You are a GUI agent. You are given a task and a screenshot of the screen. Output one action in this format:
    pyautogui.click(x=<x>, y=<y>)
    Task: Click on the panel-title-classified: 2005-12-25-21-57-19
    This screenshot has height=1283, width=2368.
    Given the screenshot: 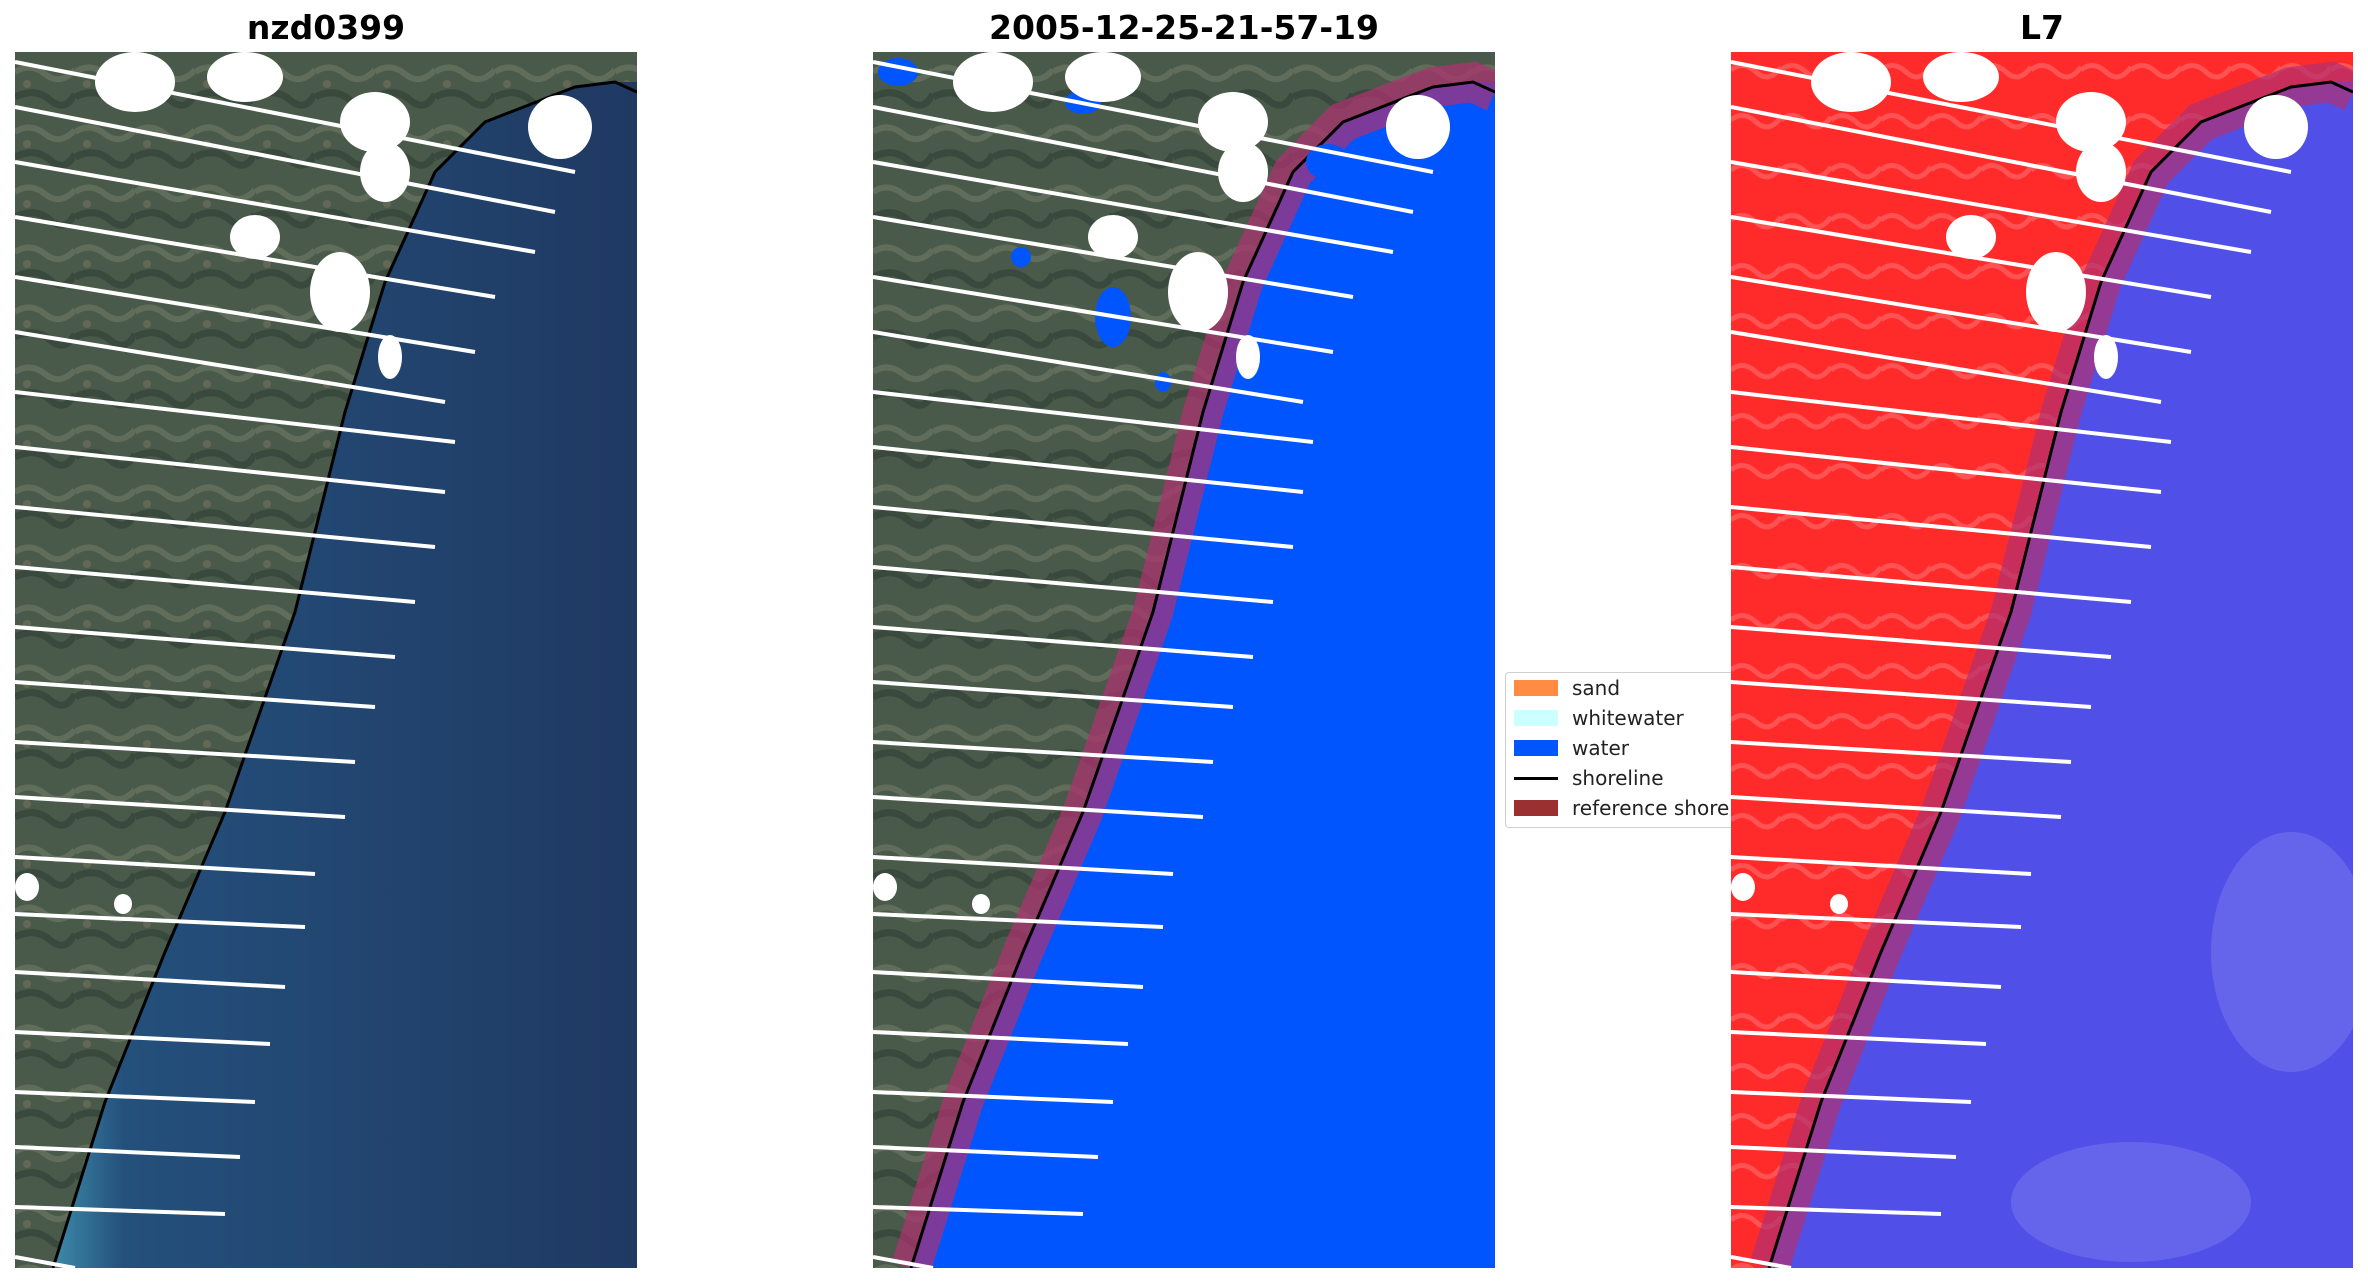 What is the action you would take?
    pyautogui.click(x=1184, y=27)
    